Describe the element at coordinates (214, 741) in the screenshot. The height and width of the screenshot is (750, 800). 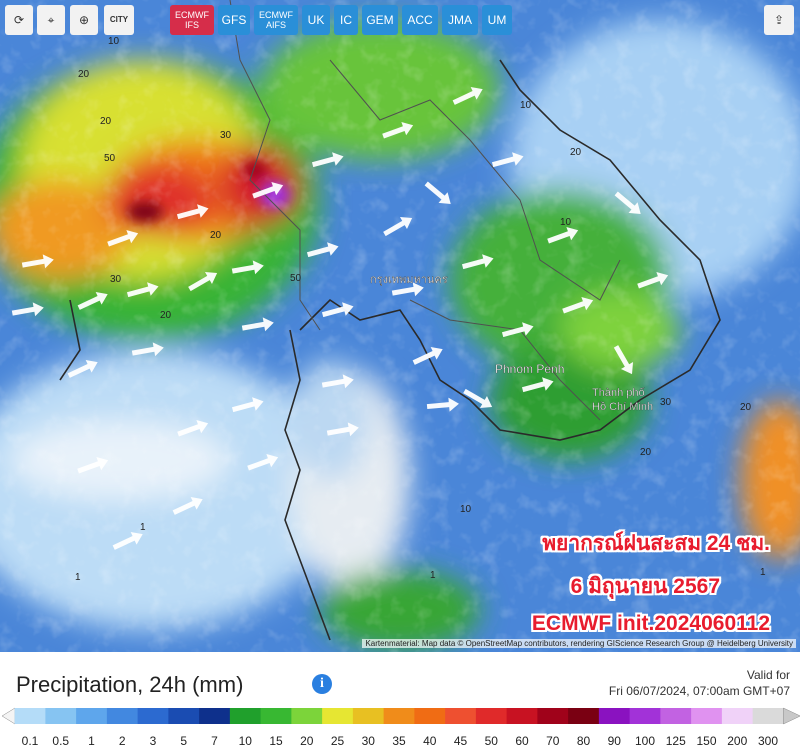
I see `scale-label: 7` at that location.